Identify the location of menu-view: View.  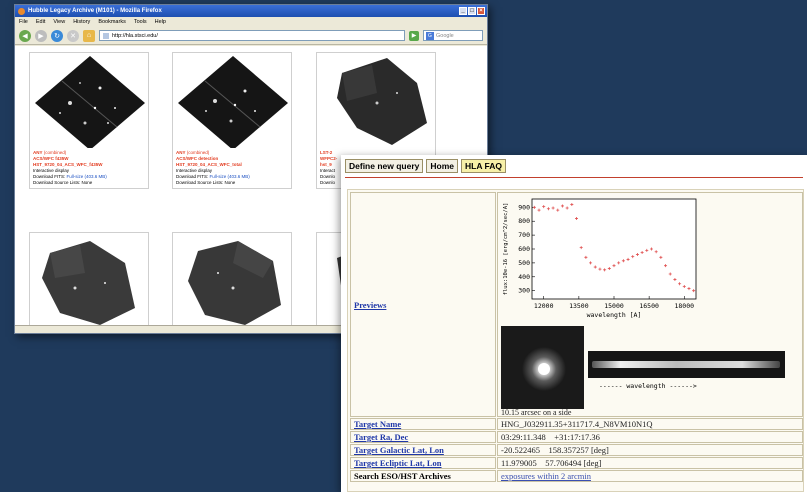
(59, 22).